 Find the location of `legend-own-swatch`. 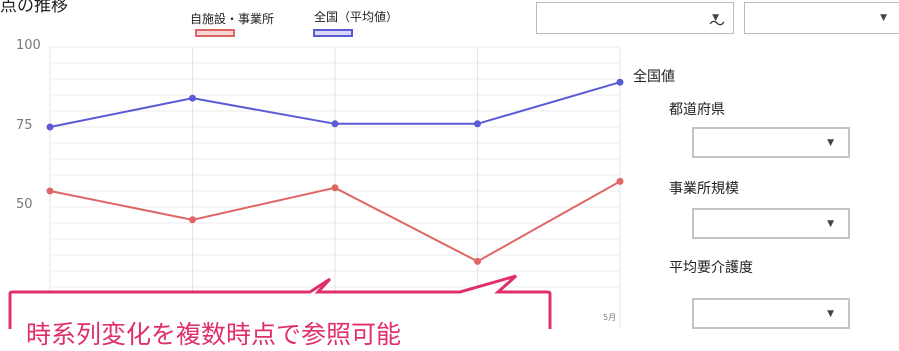

legend-own-swatch is located at coordinates (215, 33).